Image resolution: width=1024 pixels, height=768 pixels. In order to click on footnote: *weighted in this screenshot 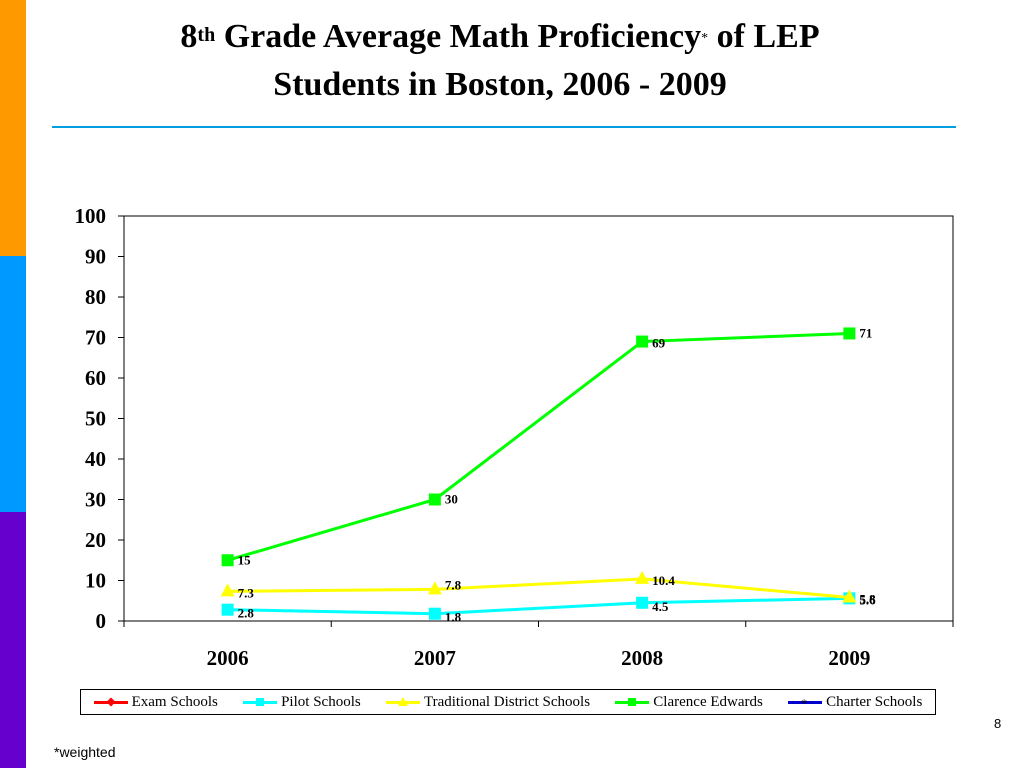, I will do `click(85, 752)`.